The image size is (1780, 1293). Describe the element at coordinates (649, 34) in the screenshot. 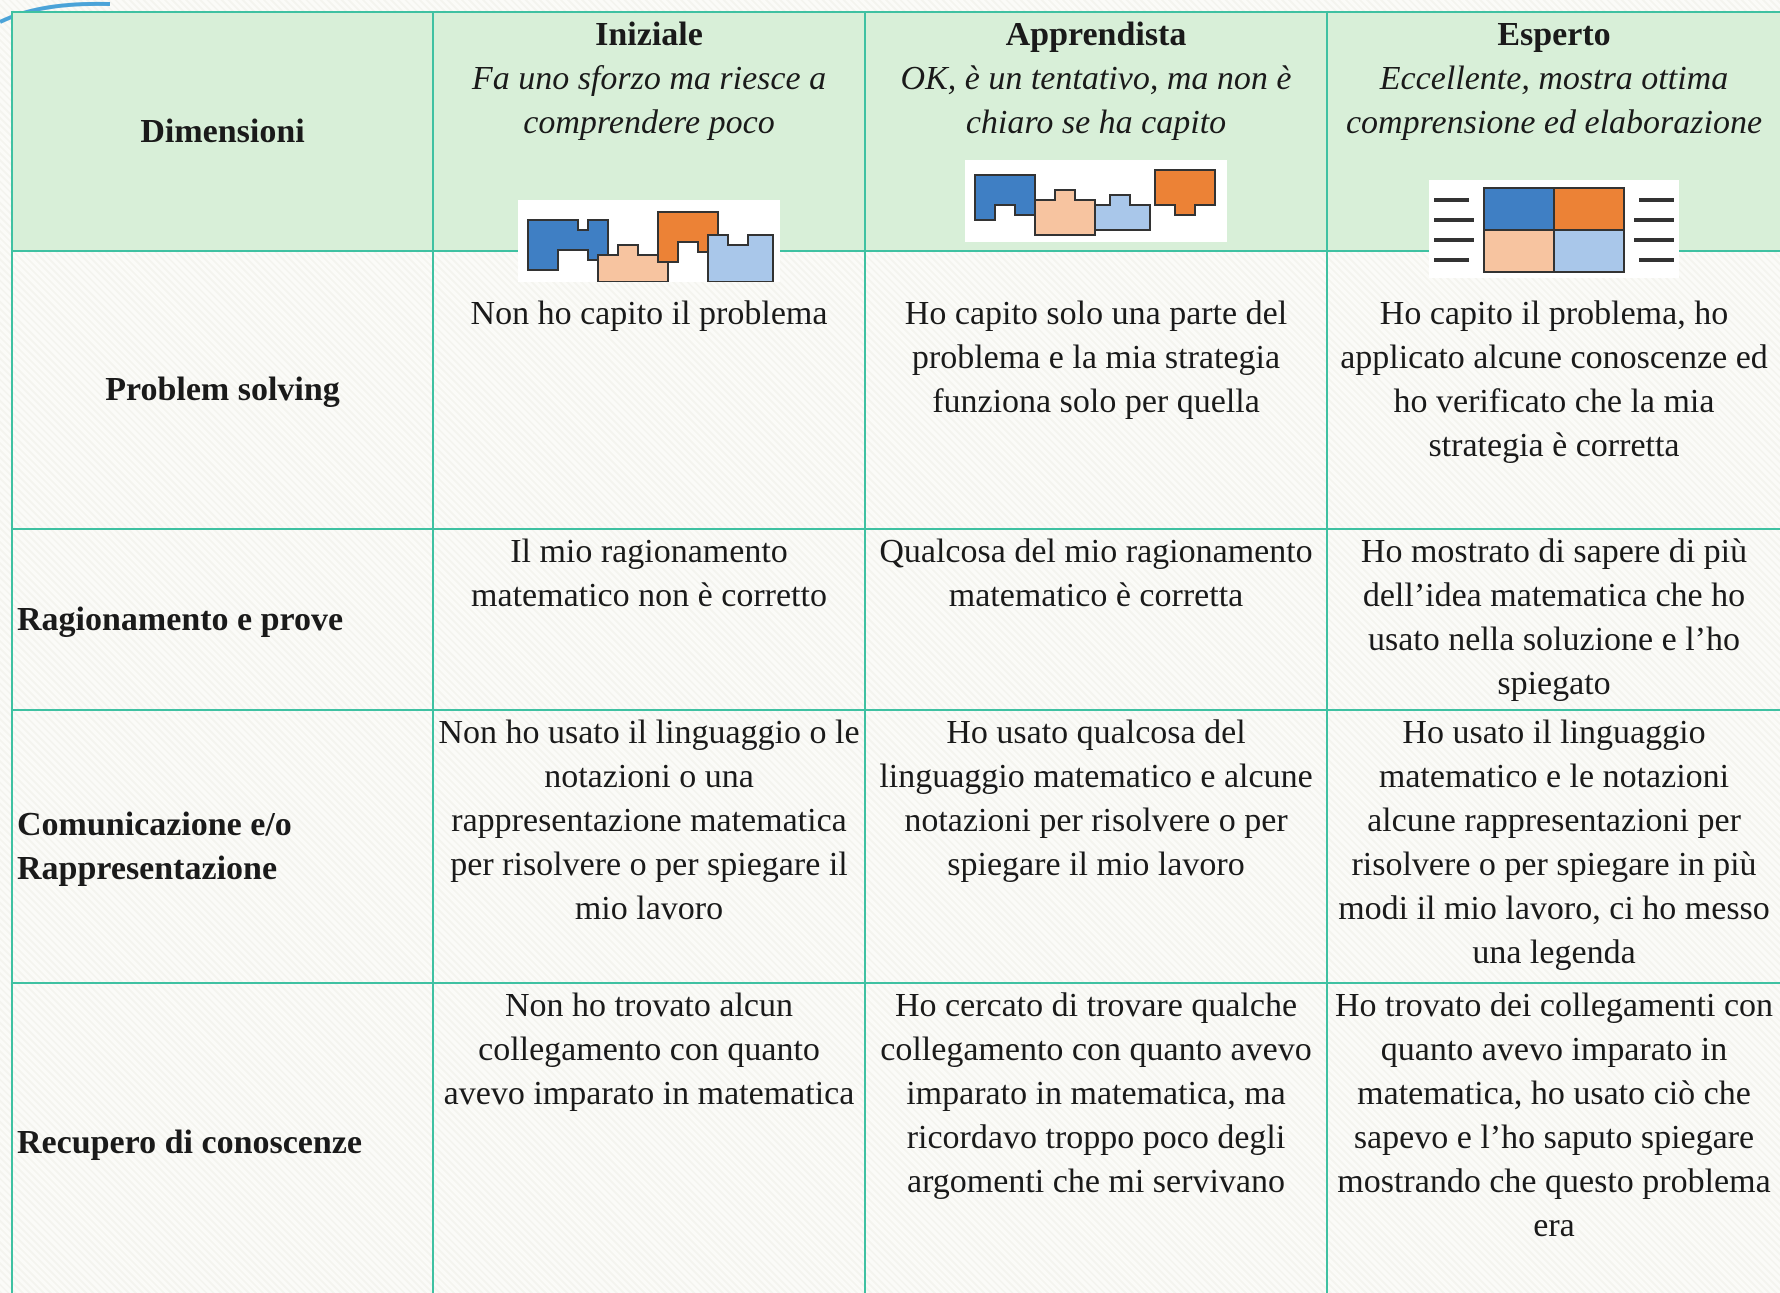

I see `level-title: Iniziale` at that location.